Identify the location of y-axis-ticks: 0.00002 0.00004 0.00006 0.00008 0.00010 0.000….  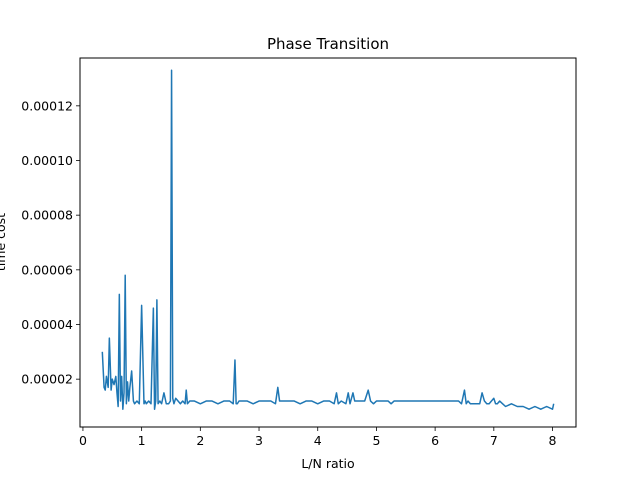
(50, 242).